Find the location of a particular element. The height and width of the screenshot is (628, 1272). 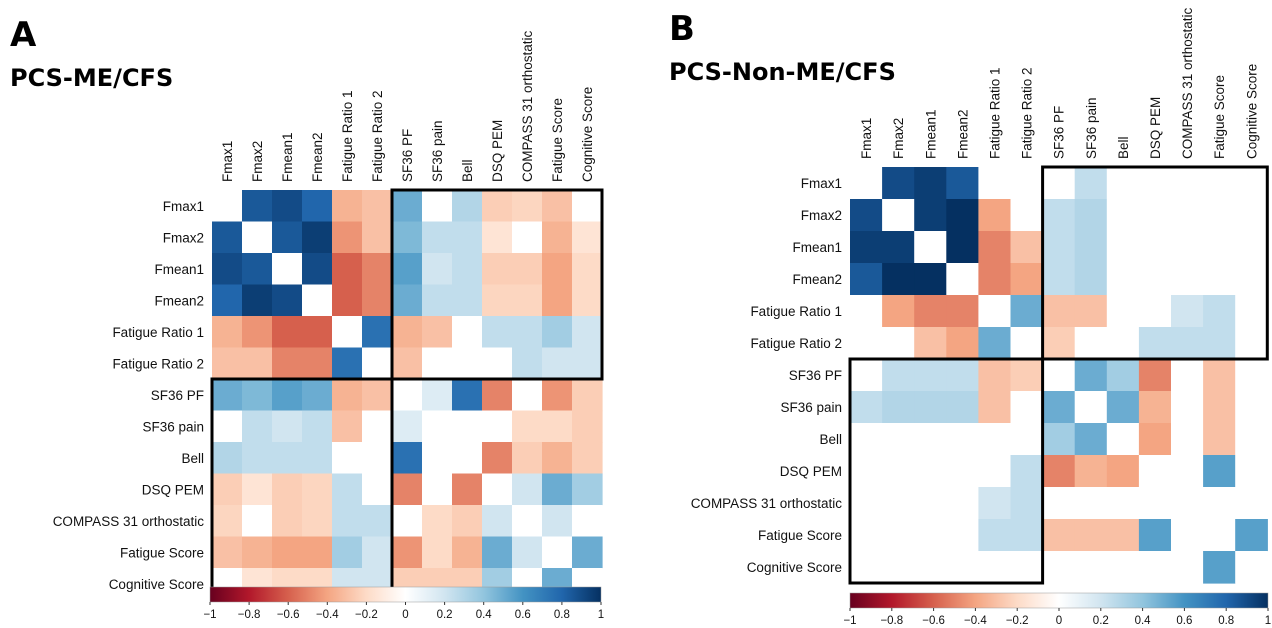

row-label: Fatigue Score is located at coordinates (162, 552).